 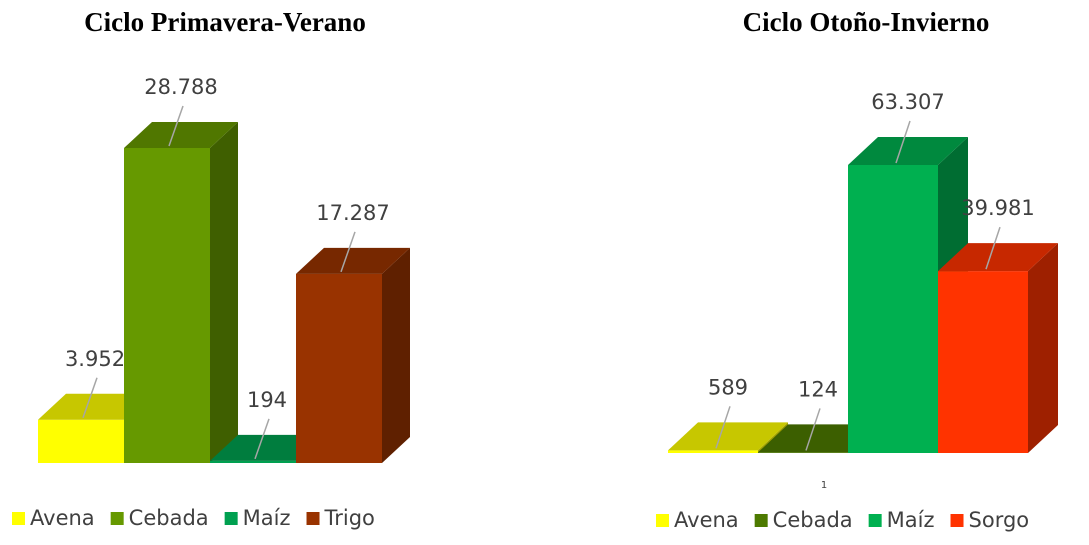 I want to click on value-label: 28.788, so click(x=180, y=87).